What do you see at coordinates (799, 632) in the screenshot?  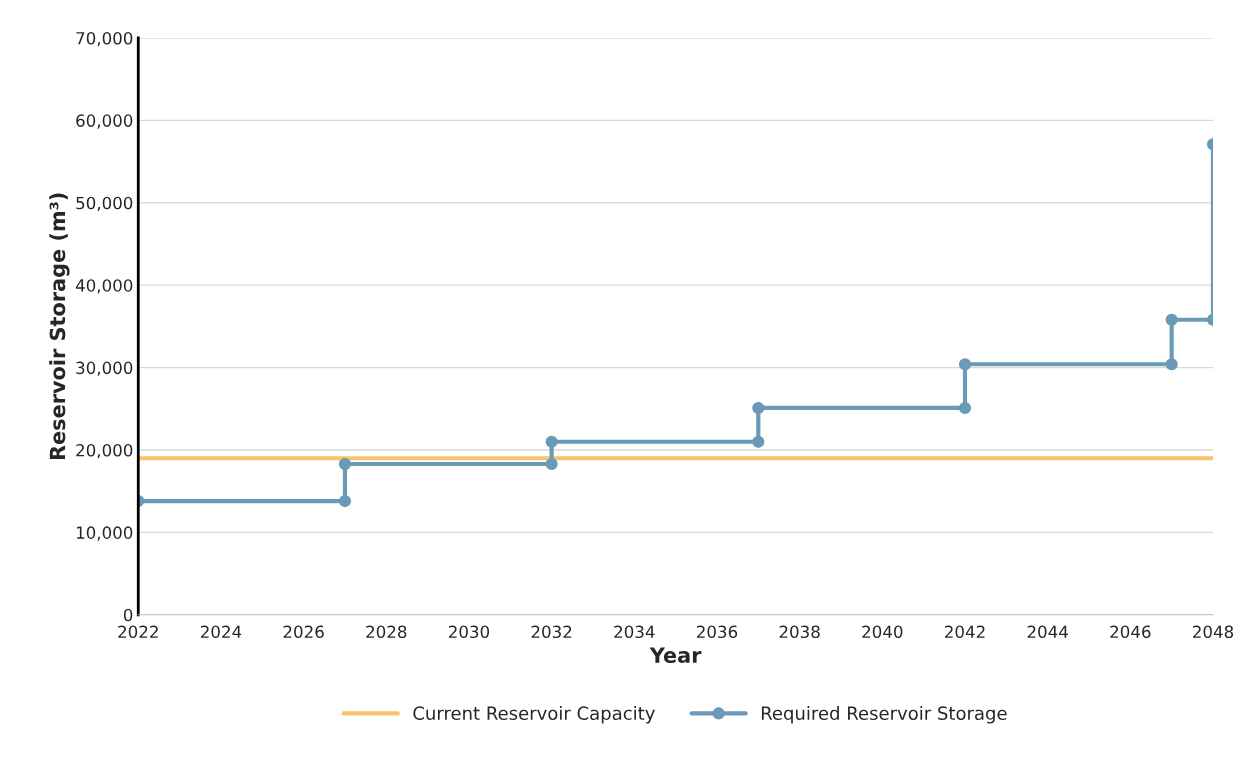 I see `x-tick-label: 2038` at bounding box center [799, 632].